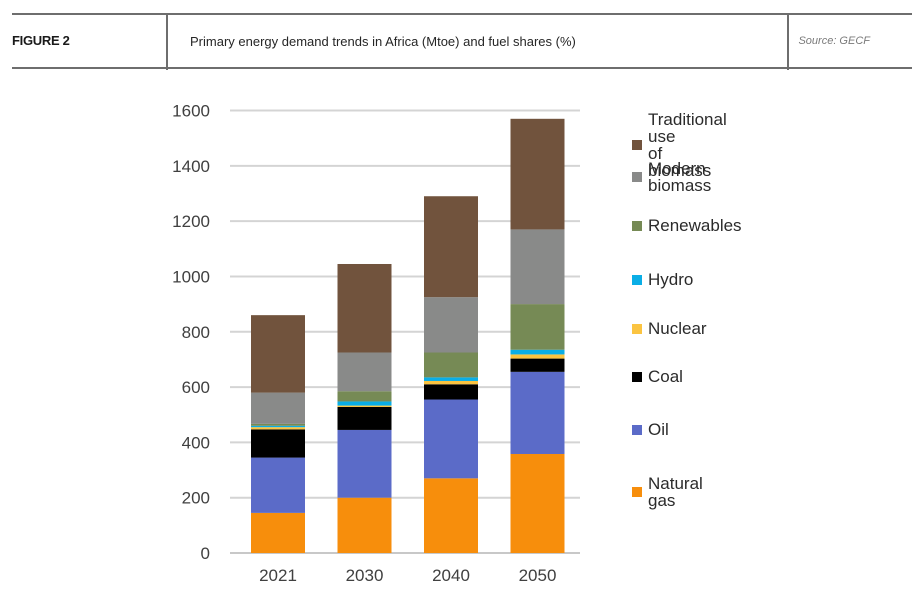 Image resolution: width=922 pixels, height=603 pixels. I want to click on bar-segment-hydro-2050, so click(537, 352).